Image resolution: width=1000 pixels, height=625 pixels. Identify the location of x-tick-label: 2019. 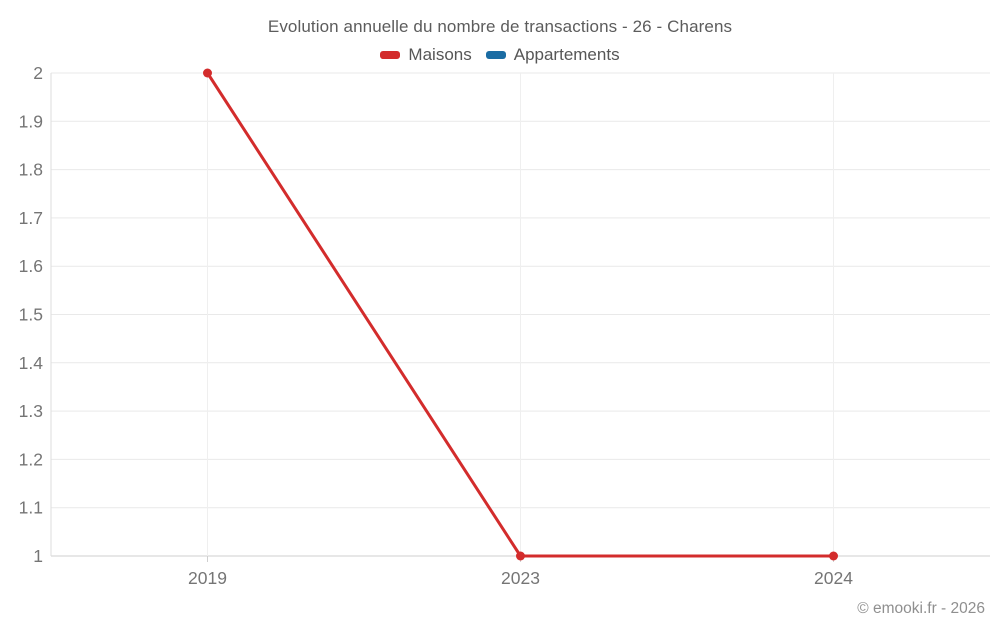
(207, 578).